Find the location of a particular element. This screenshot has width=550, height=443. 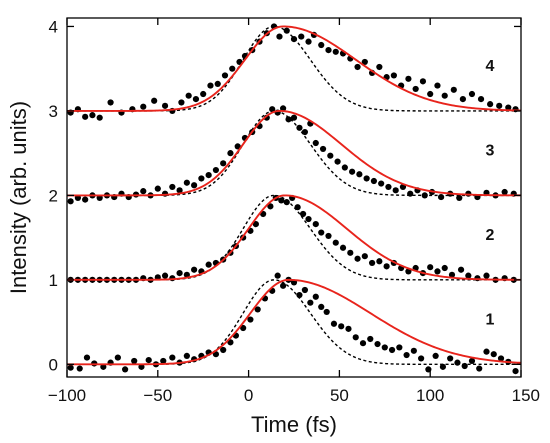

x-tick-label-2: 0 is located at coordinates (248, 395).